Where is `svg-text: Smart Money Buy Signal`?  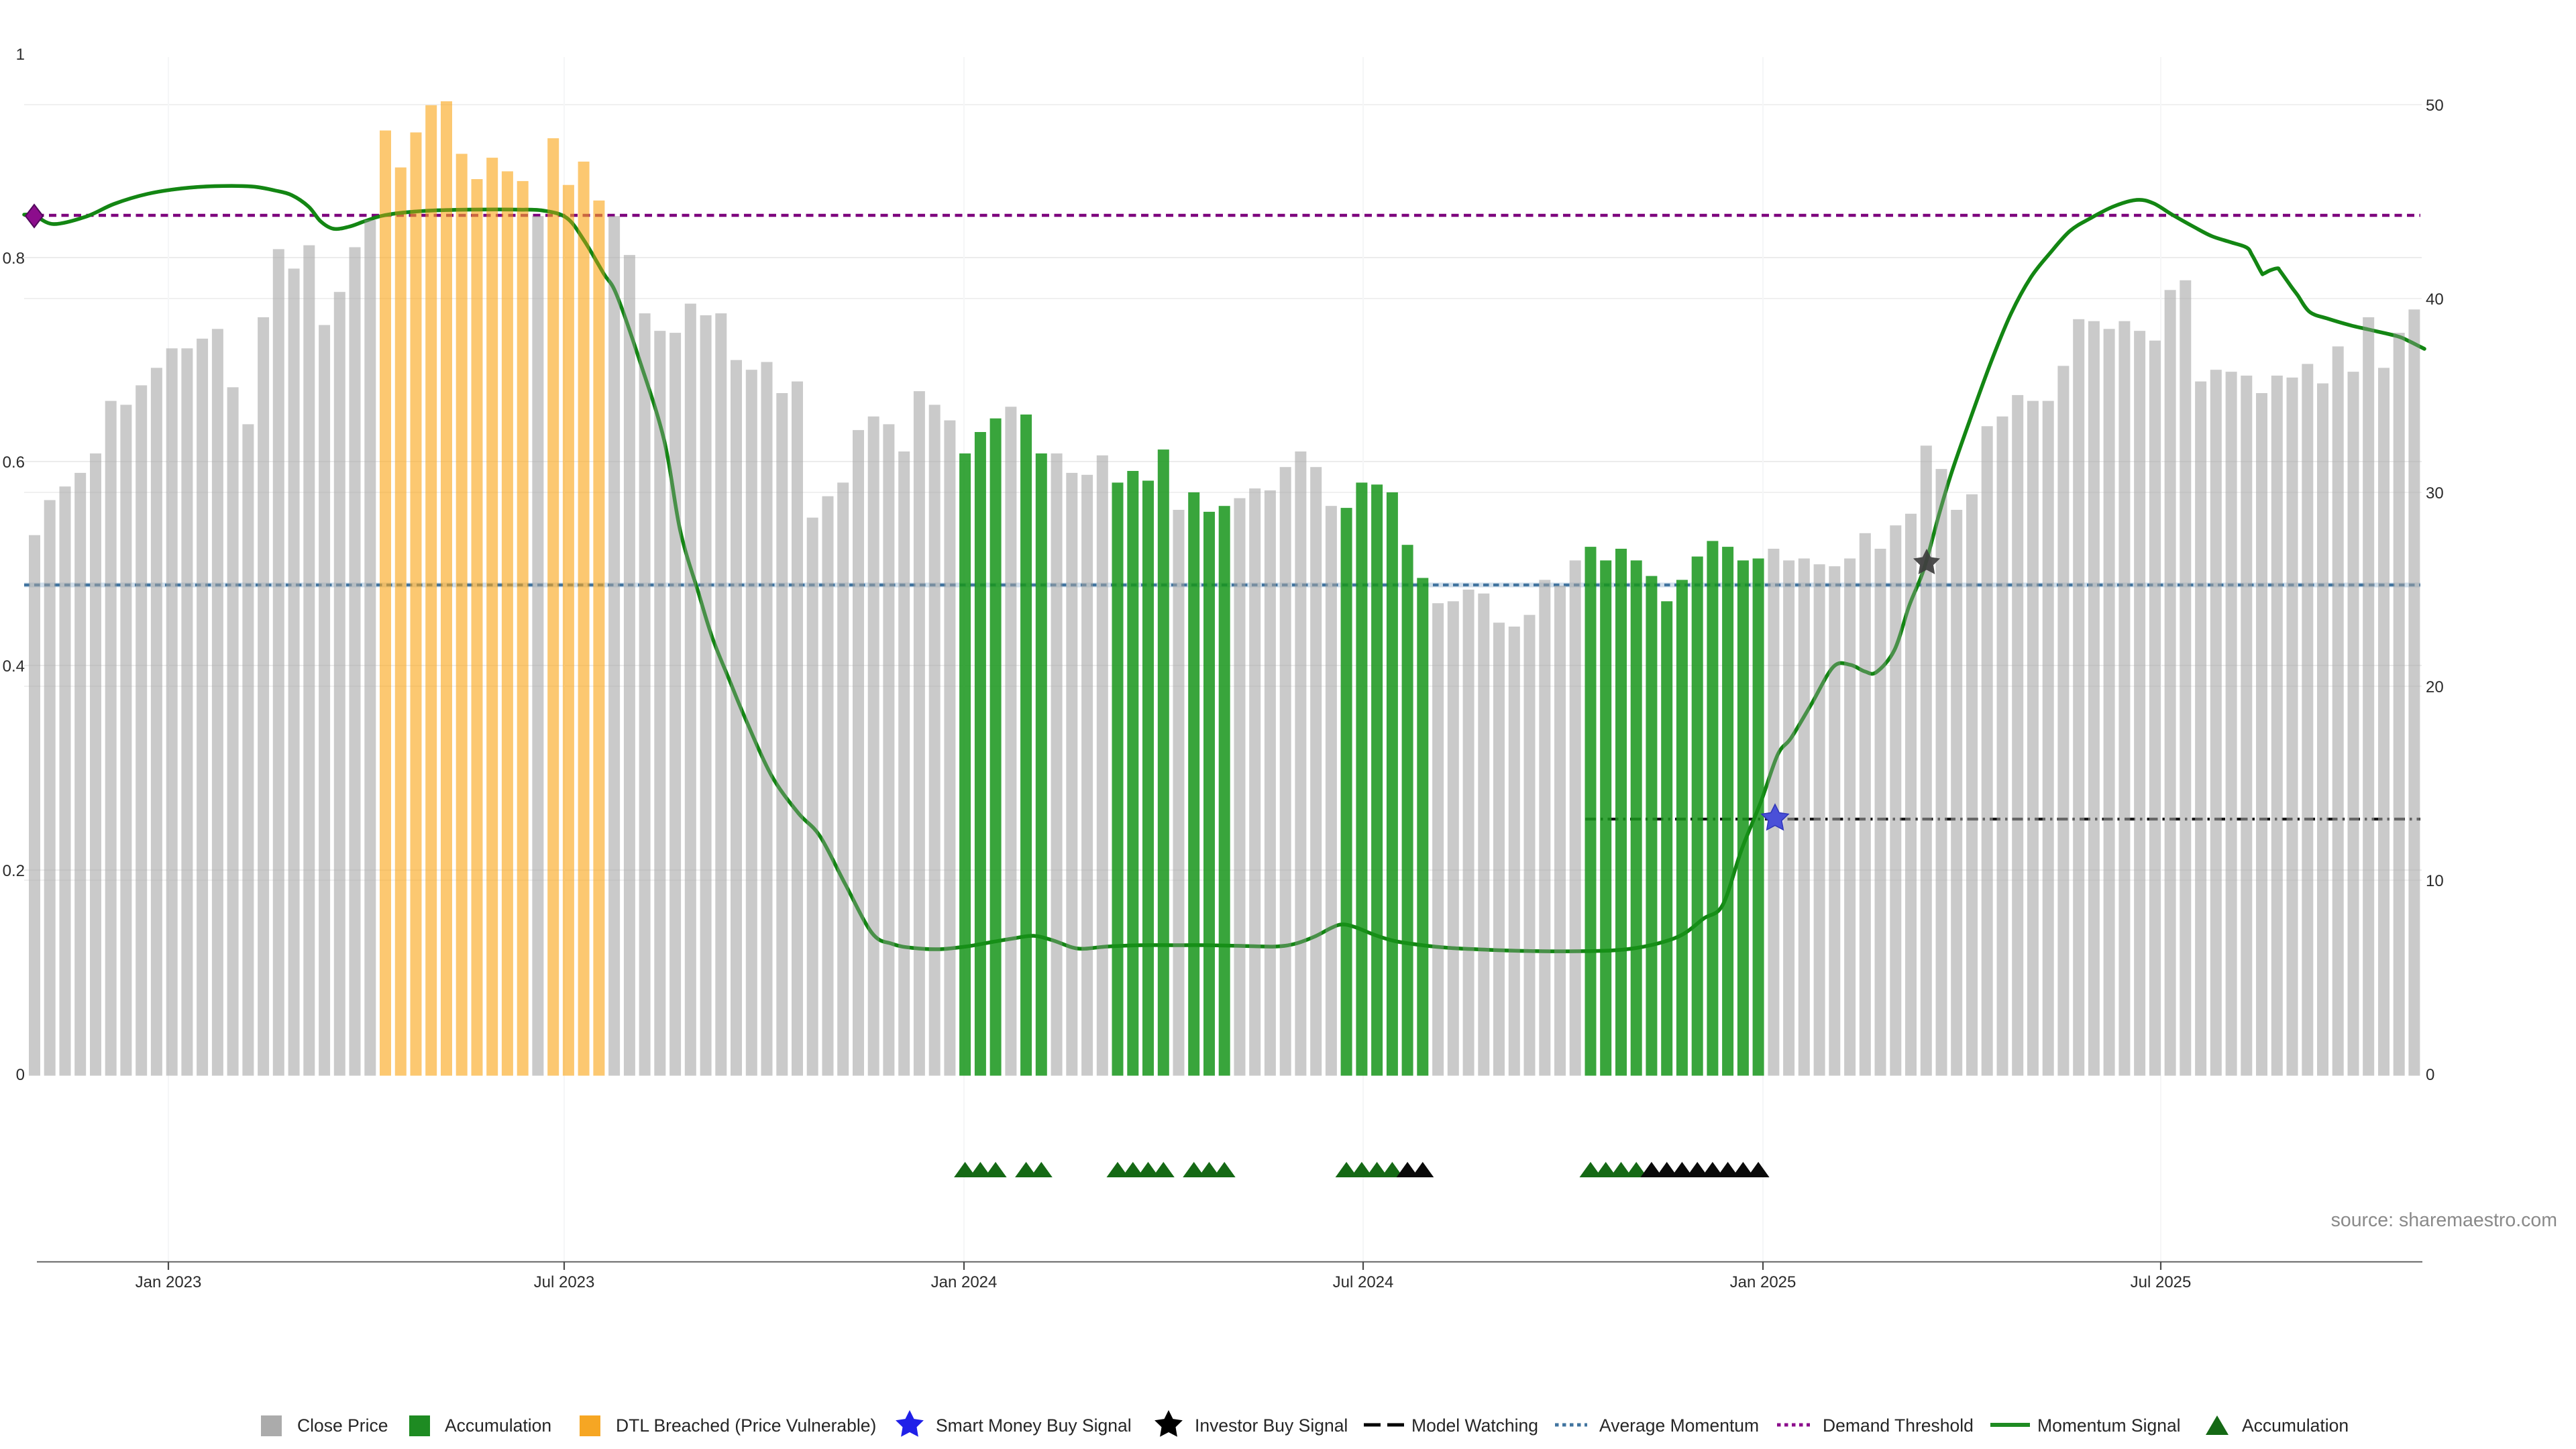
svg-text: Smart Money Buy Signal is located at coordinates (1034, 1425).